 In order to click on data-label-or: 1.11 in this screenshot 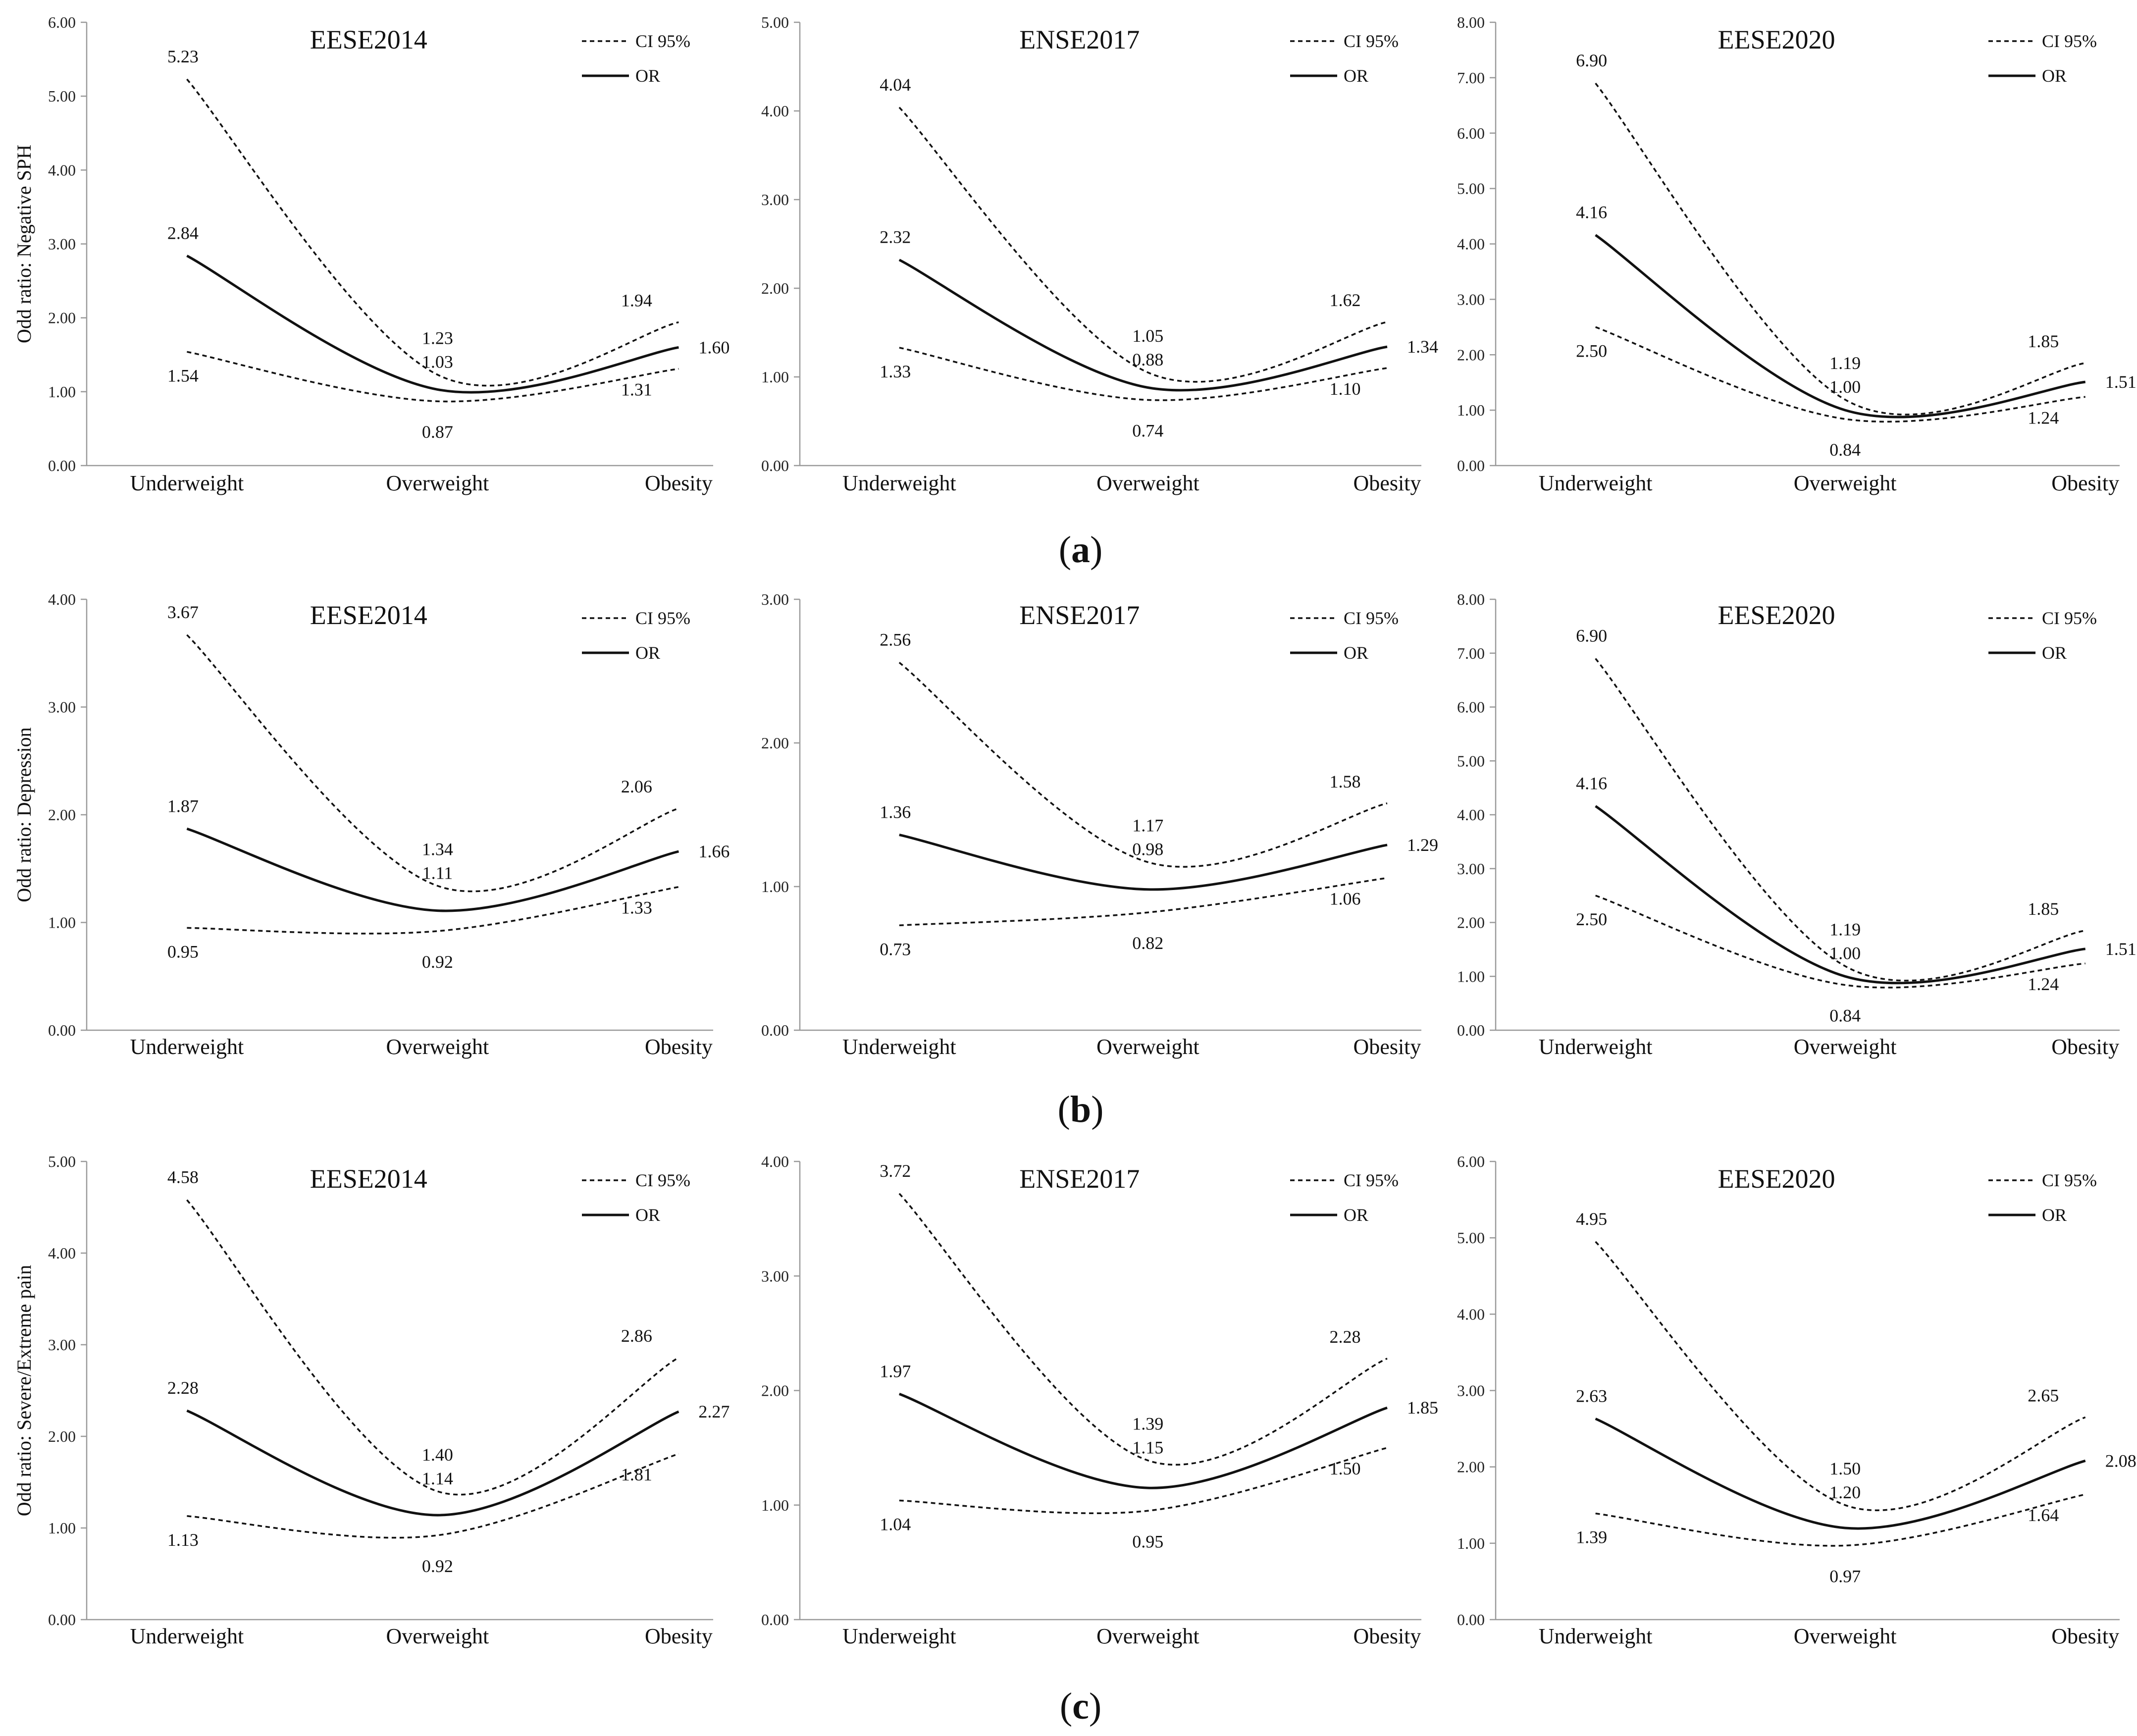, I will do `click(437, 873)`.